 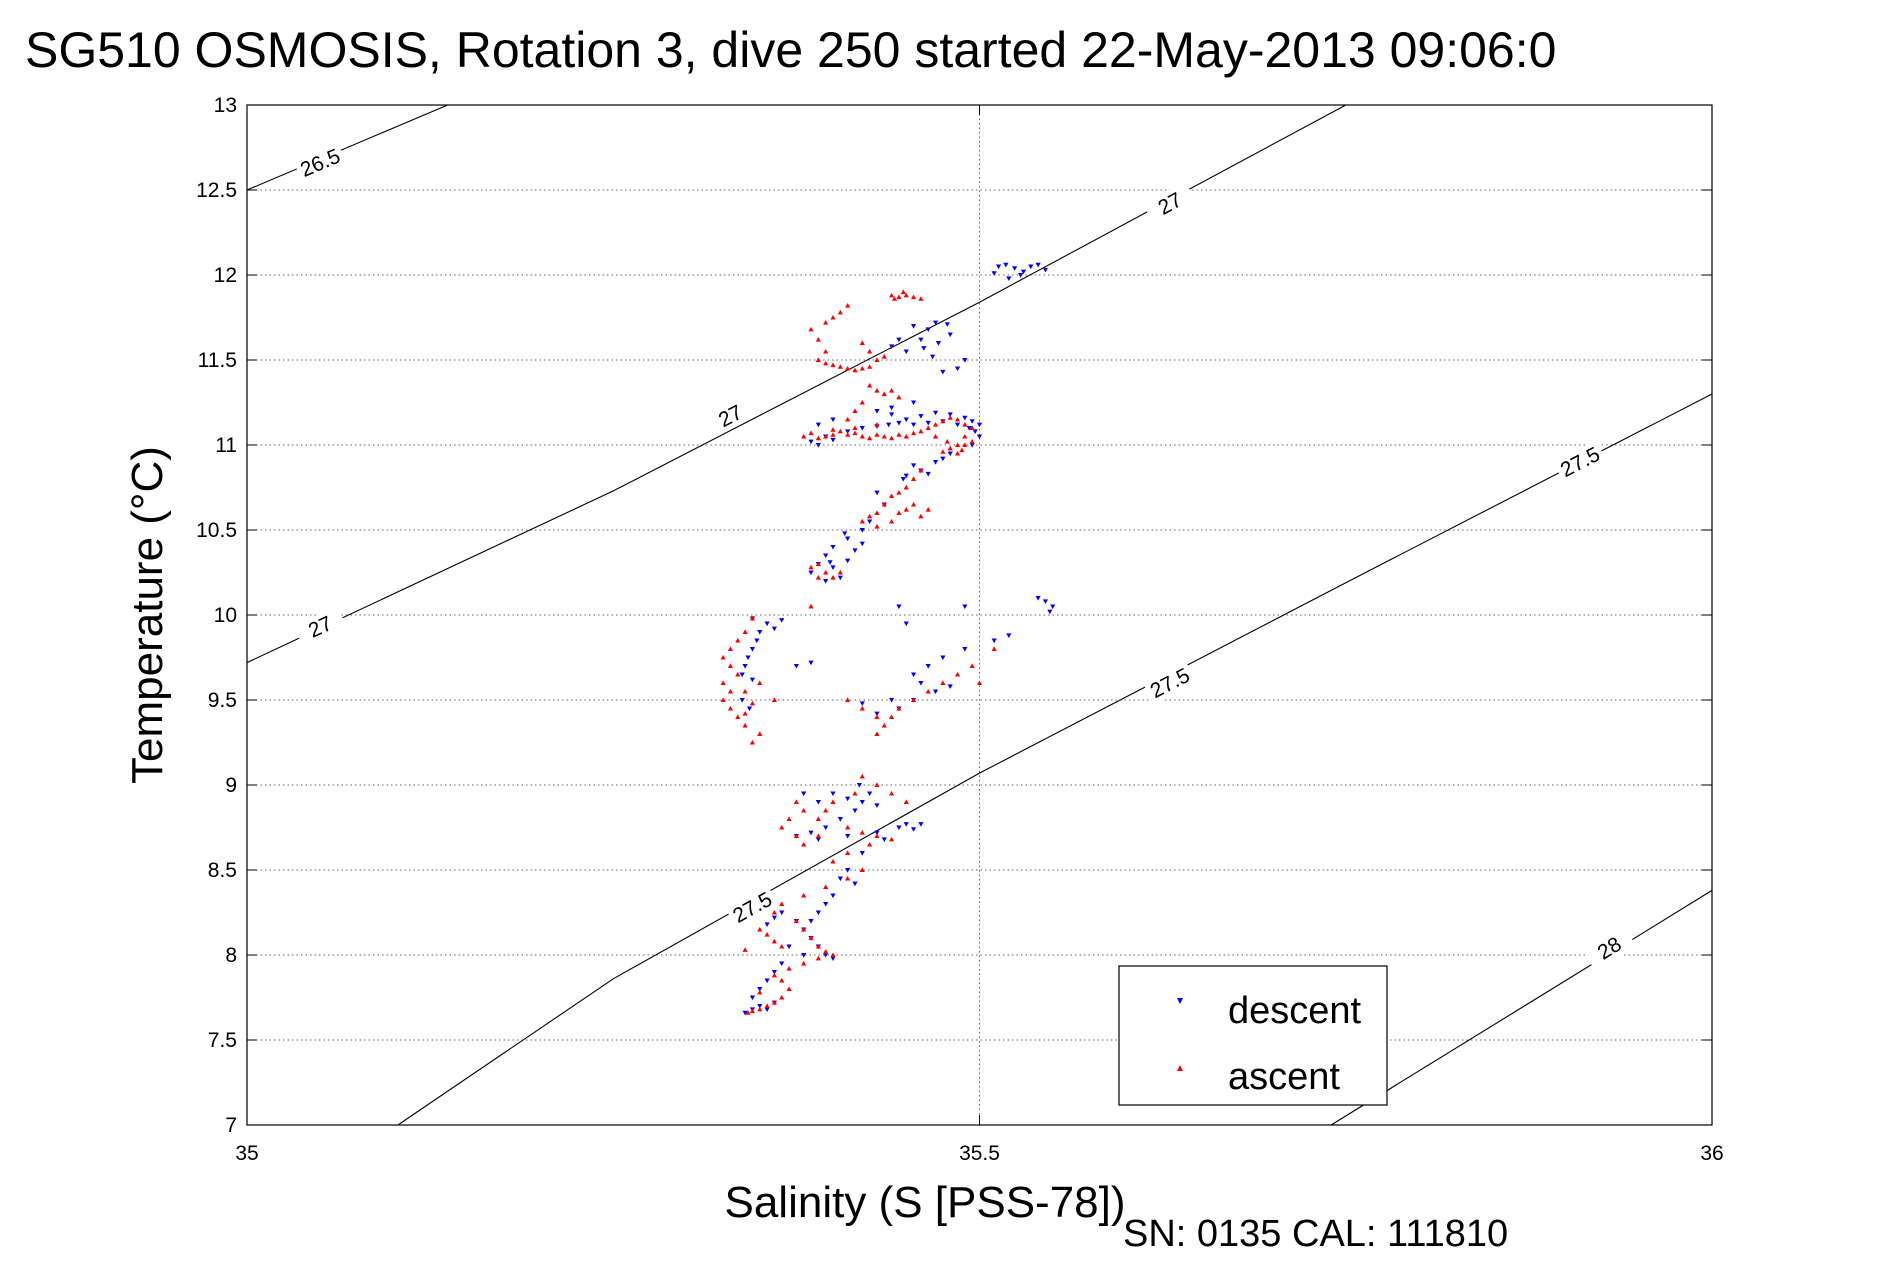 What do you see at coordinates (246, 1153) in the screenshot?
I see `x-tick-label: 35` at bounding box center [246, 1153].